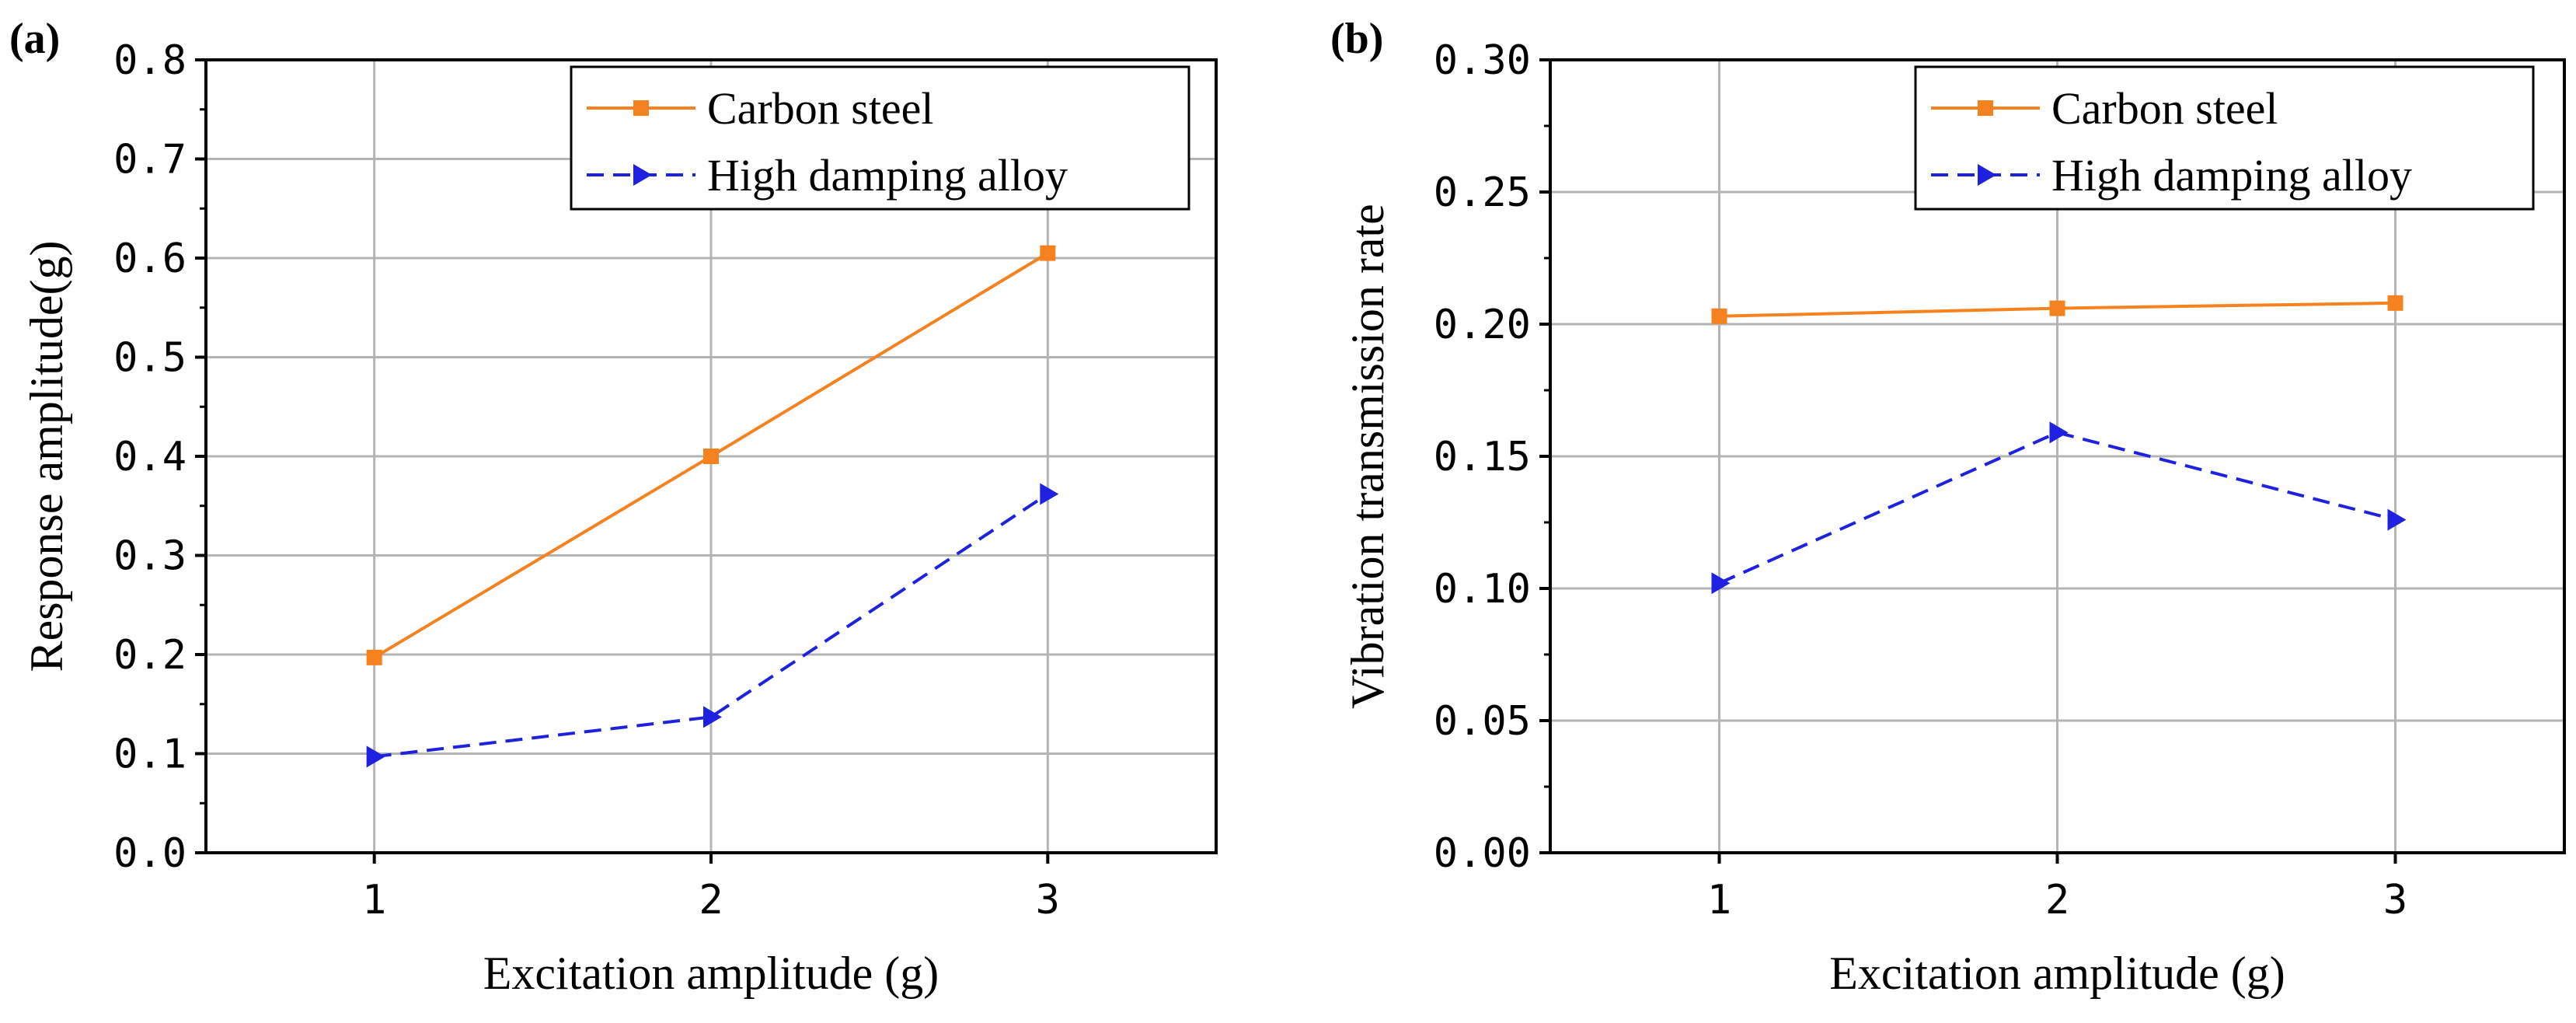 The width and height of the screenshot is (2576, 1023). Describe the element at coordinates (149, 457) in the screenshot. I see `y-tick-label: 0.4` at that location.